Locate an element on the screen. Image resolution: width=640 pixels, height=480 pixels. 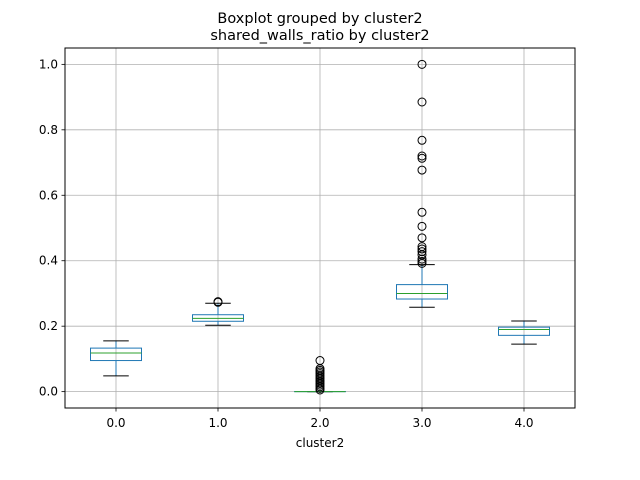
y-tick-label: 0.4 is located at coordinates (48, 261).